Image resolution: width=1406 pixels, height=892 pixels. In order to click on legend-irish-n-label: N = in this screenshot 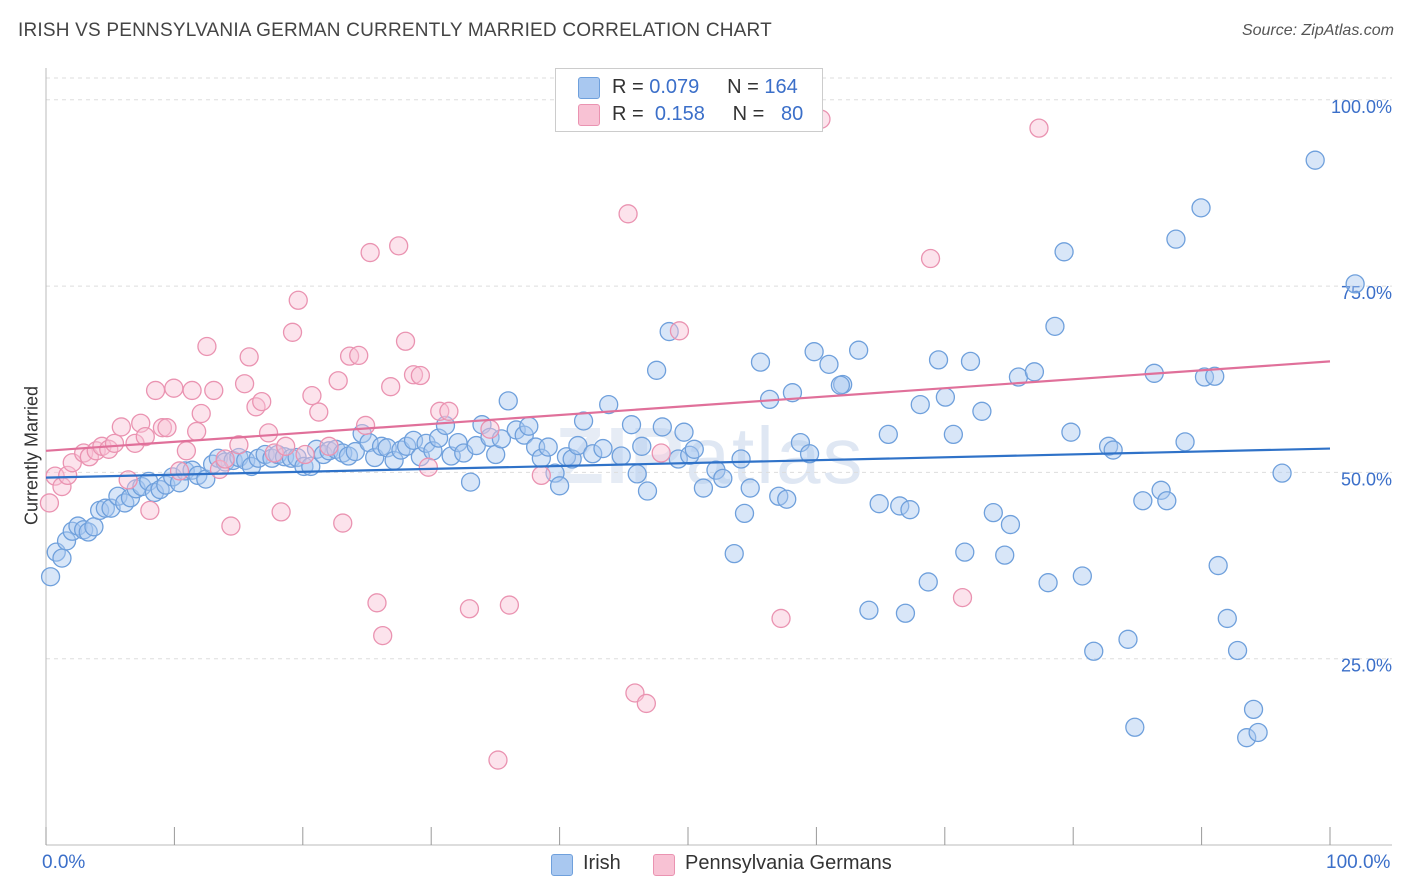, I will do `click(743, 87)`.